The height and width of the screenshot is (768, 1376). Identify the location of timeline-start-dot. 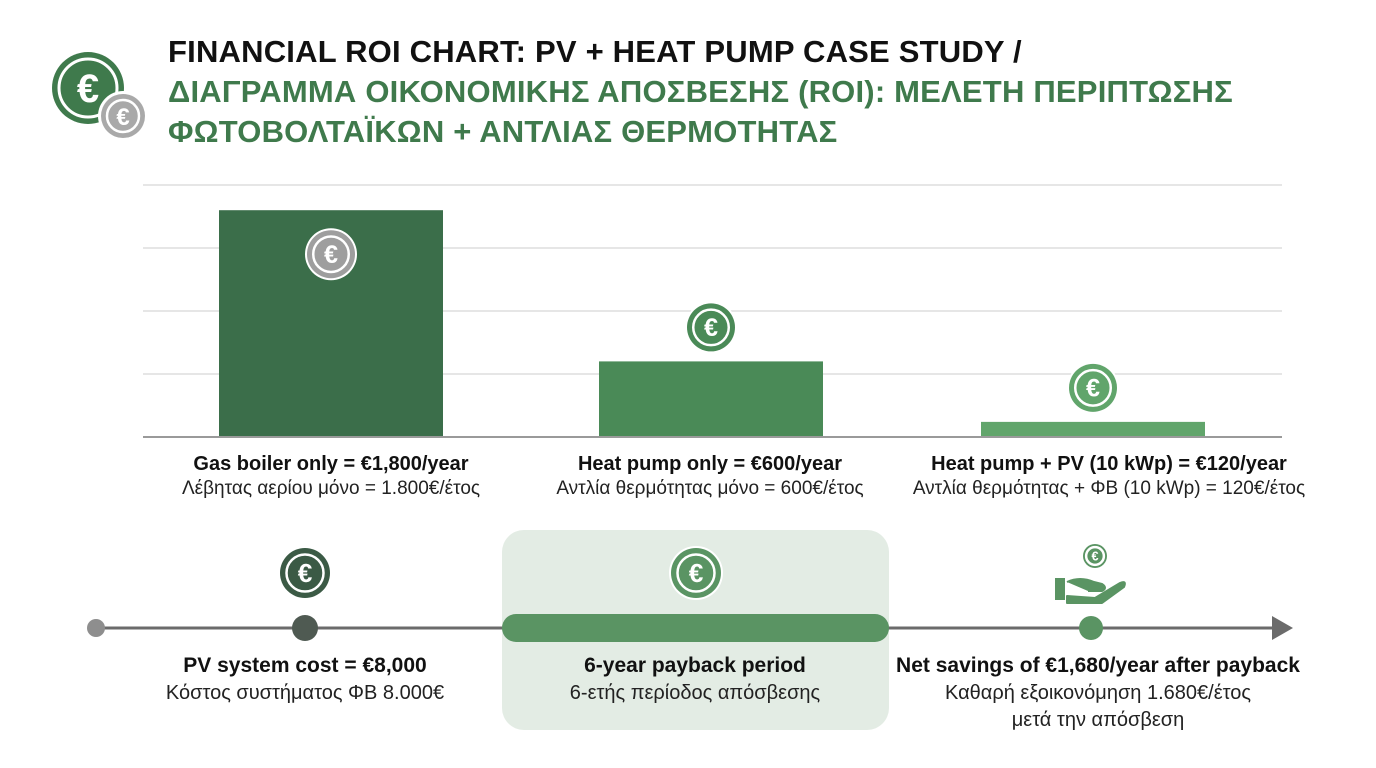
(96, 628).